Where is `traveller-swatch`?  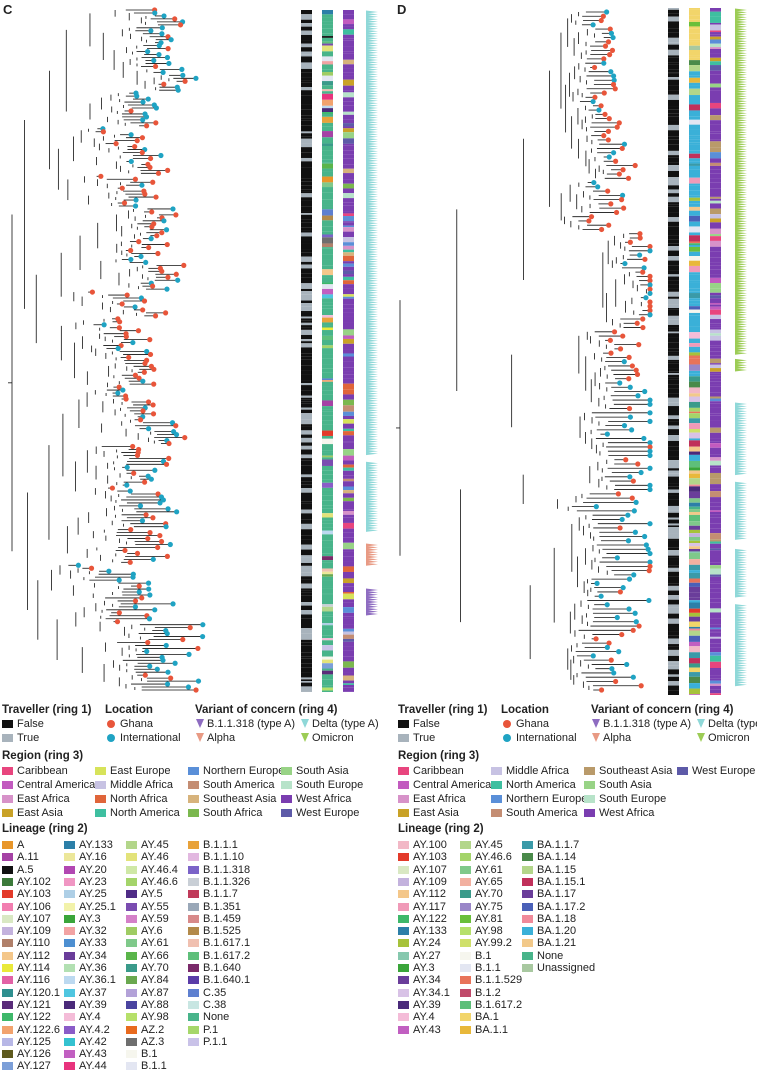 traveller-swatch is located at coordinates (403, 724).